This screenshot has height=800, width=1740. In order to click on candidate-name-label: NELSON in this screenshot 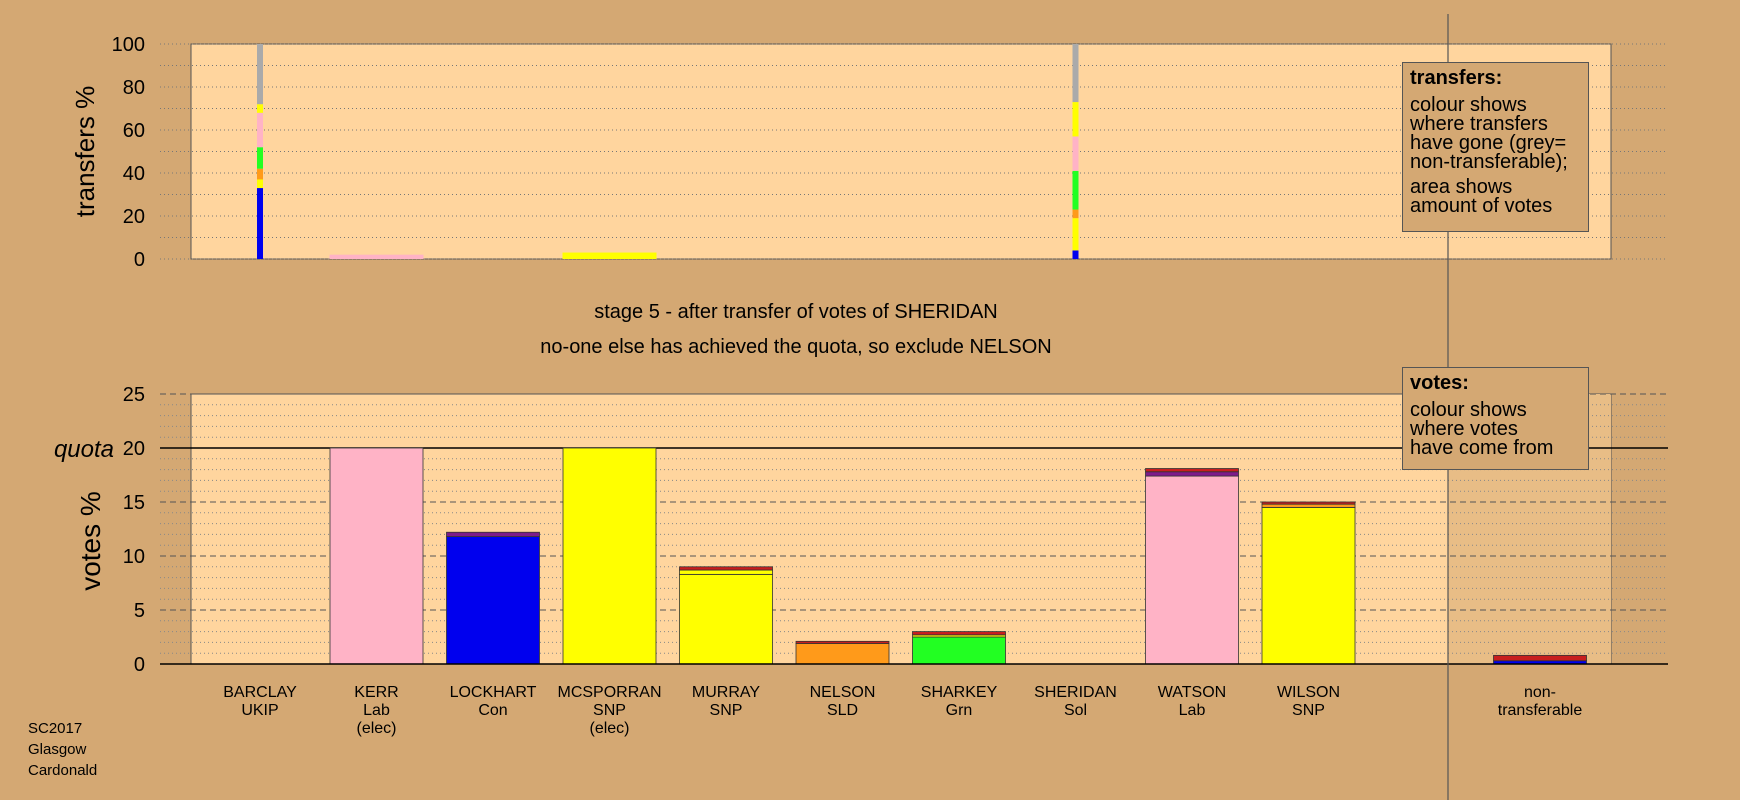, I will do `click(843, 692)`.